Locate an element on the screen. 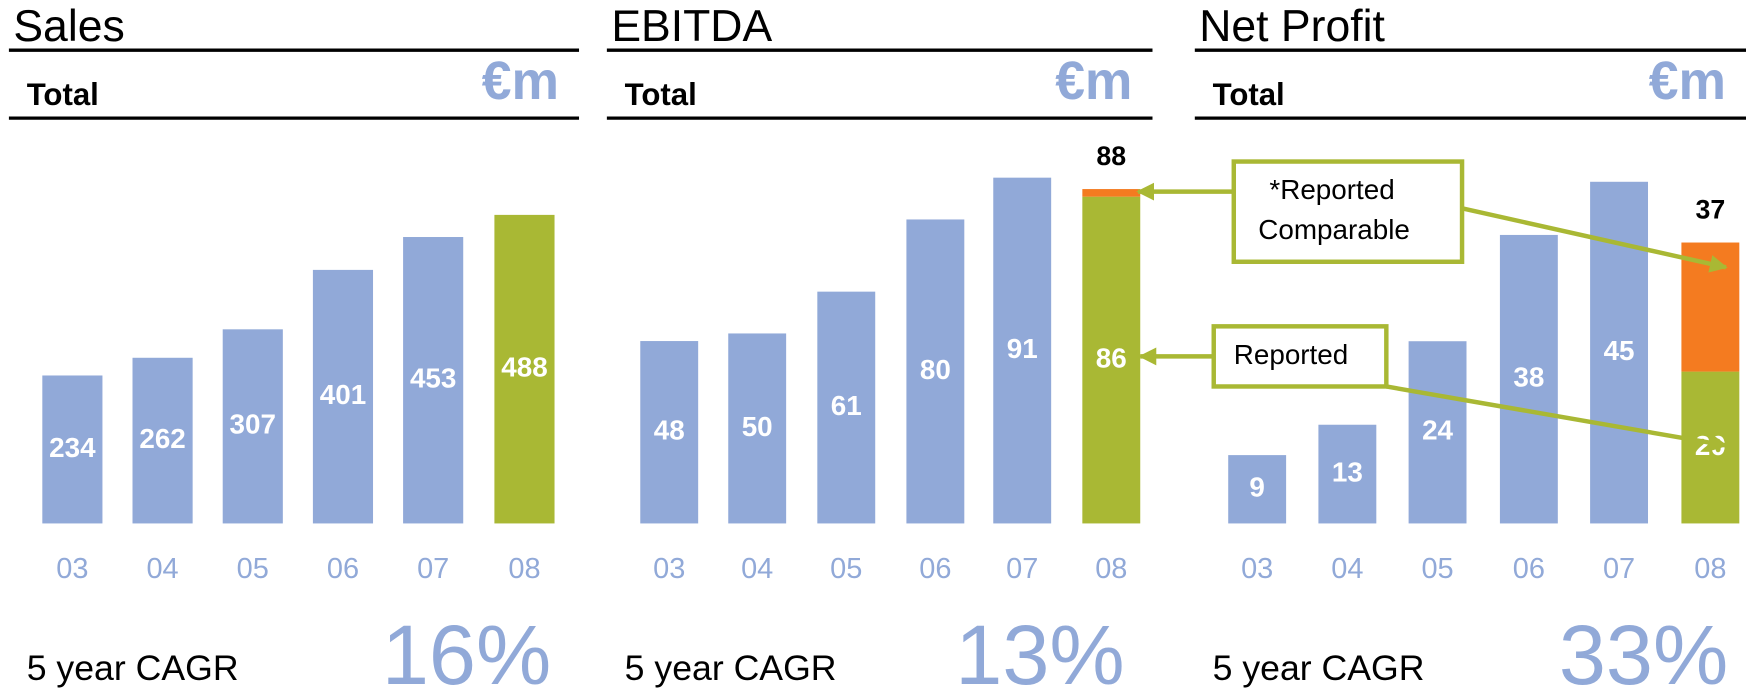 The height and width of the screenshot is (695, 1746). data-label: 61 is located at coordinates (846, 405).